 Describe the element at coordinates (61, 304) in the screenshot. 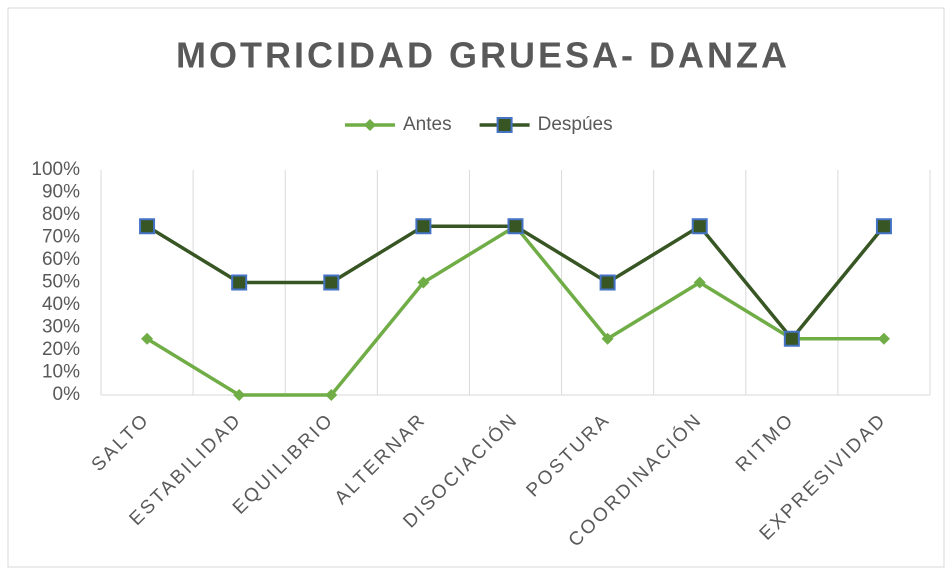

I see `y-tick-label: 40%` at that location.